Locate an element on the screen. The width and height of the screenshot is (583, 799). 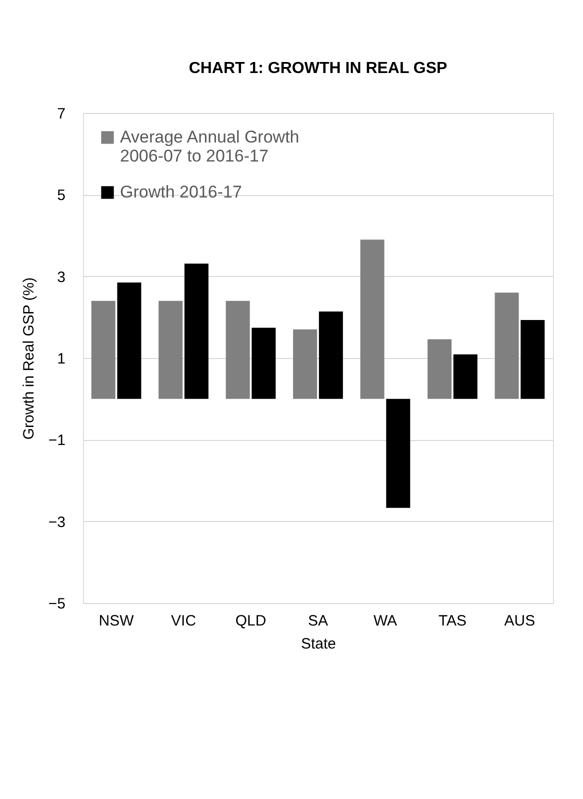
x-tick-label: NSW is located at coordinates (116, 621).